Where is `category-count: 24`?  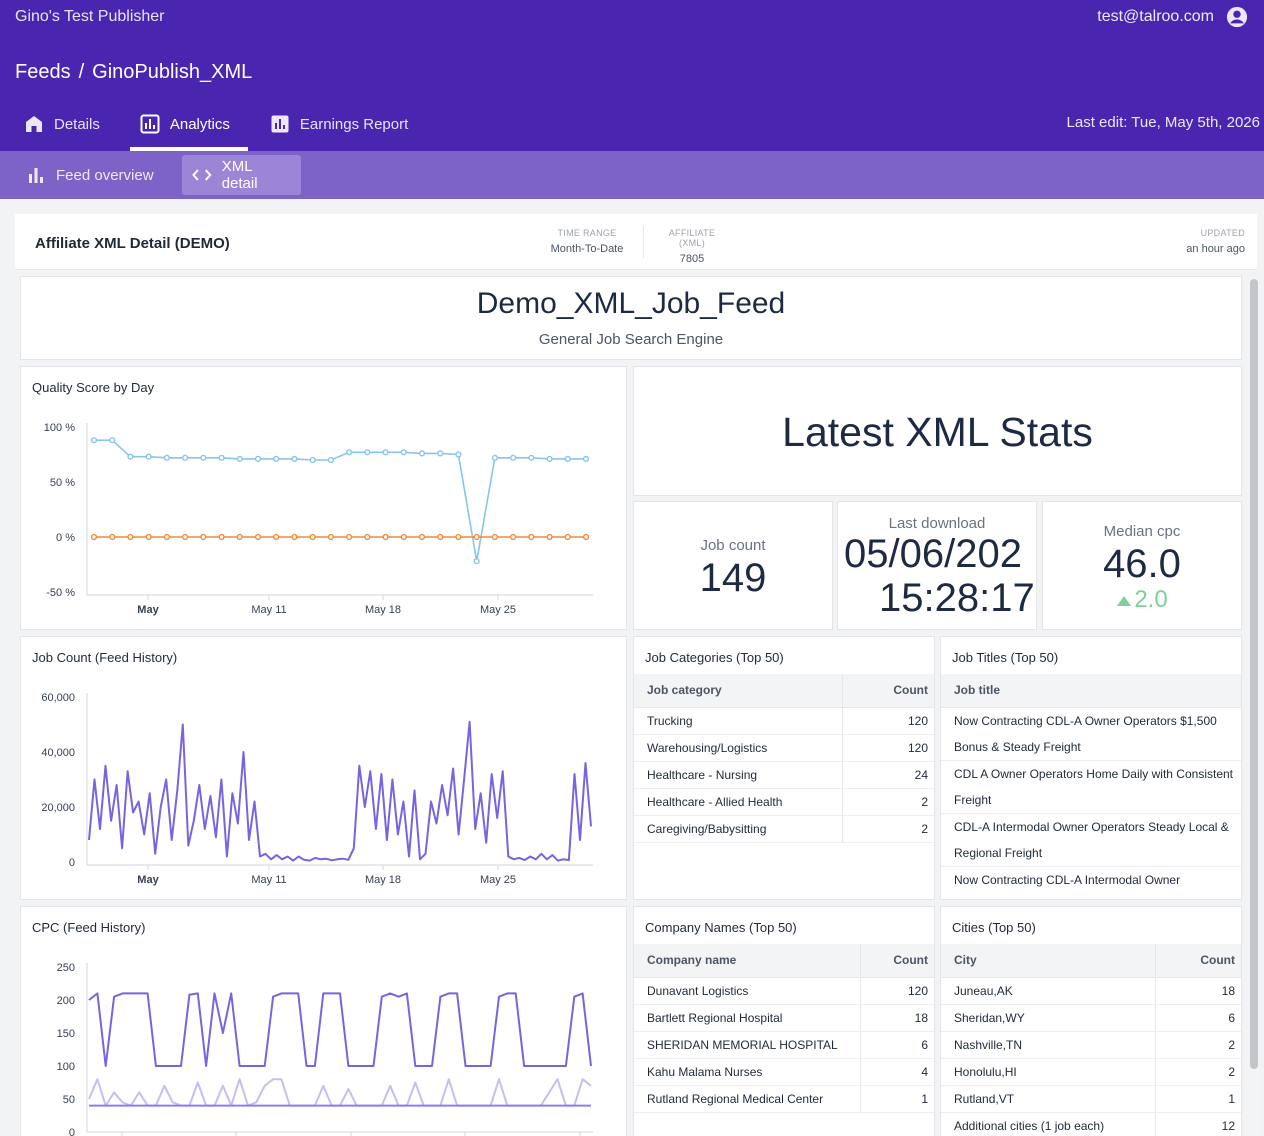 category-count: 24 is located at coordinates (887, 775).